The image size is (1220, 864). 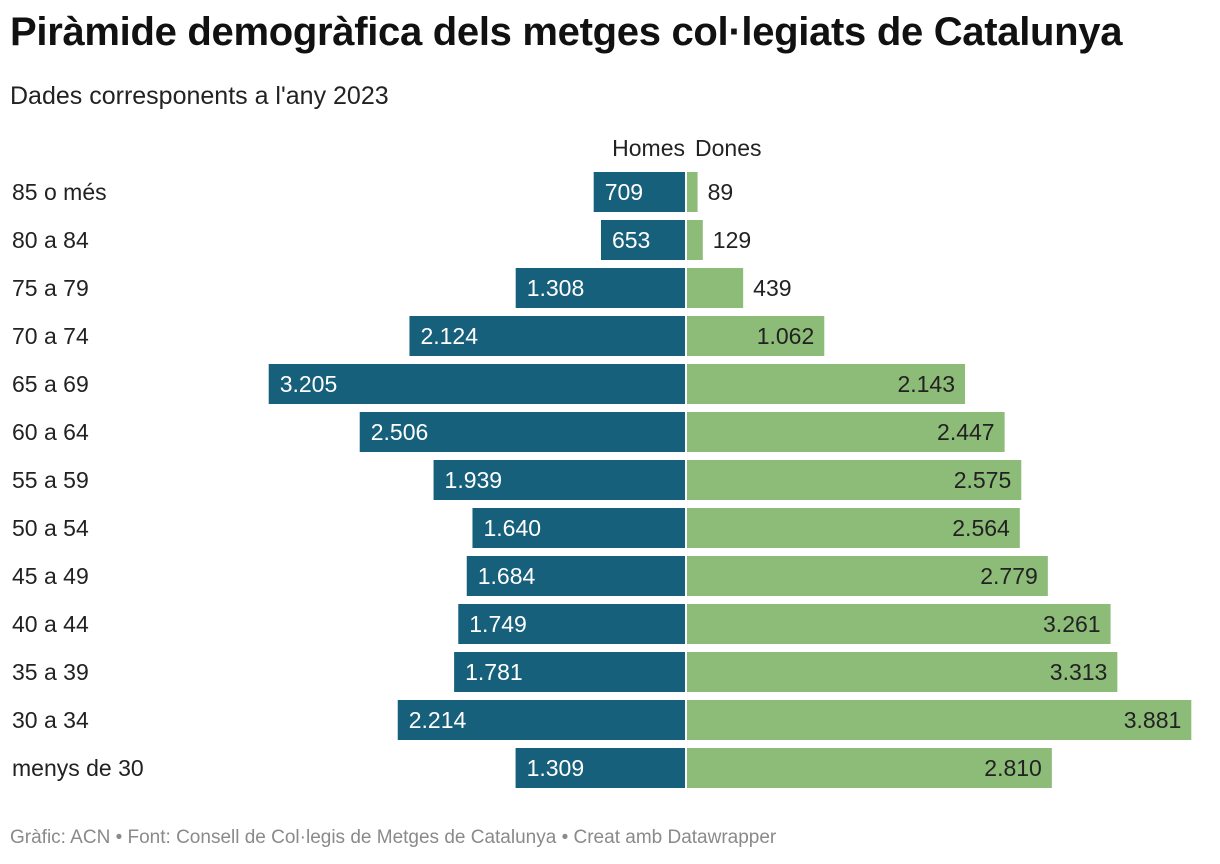 What do you see at coordinates (50, 384) in the screenshot?
I see `category-label: 65 a 69` at bounding box center [50, 384].